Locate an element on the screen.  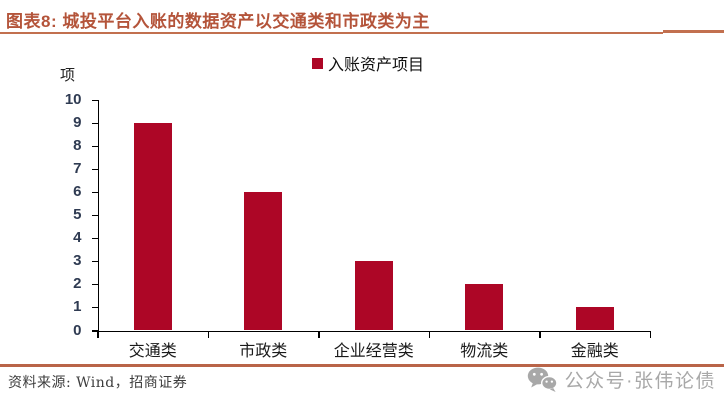
y-axis-tick-label: 5 is located at coordinates (77, 215).